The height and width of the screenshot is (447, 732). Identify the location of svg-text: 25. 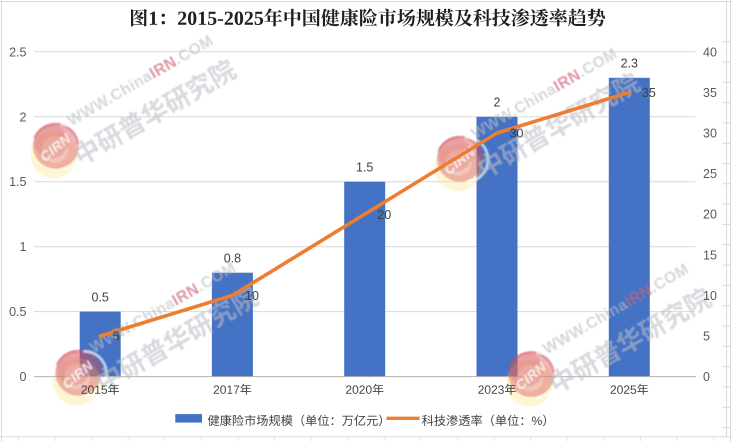
(710, 174).